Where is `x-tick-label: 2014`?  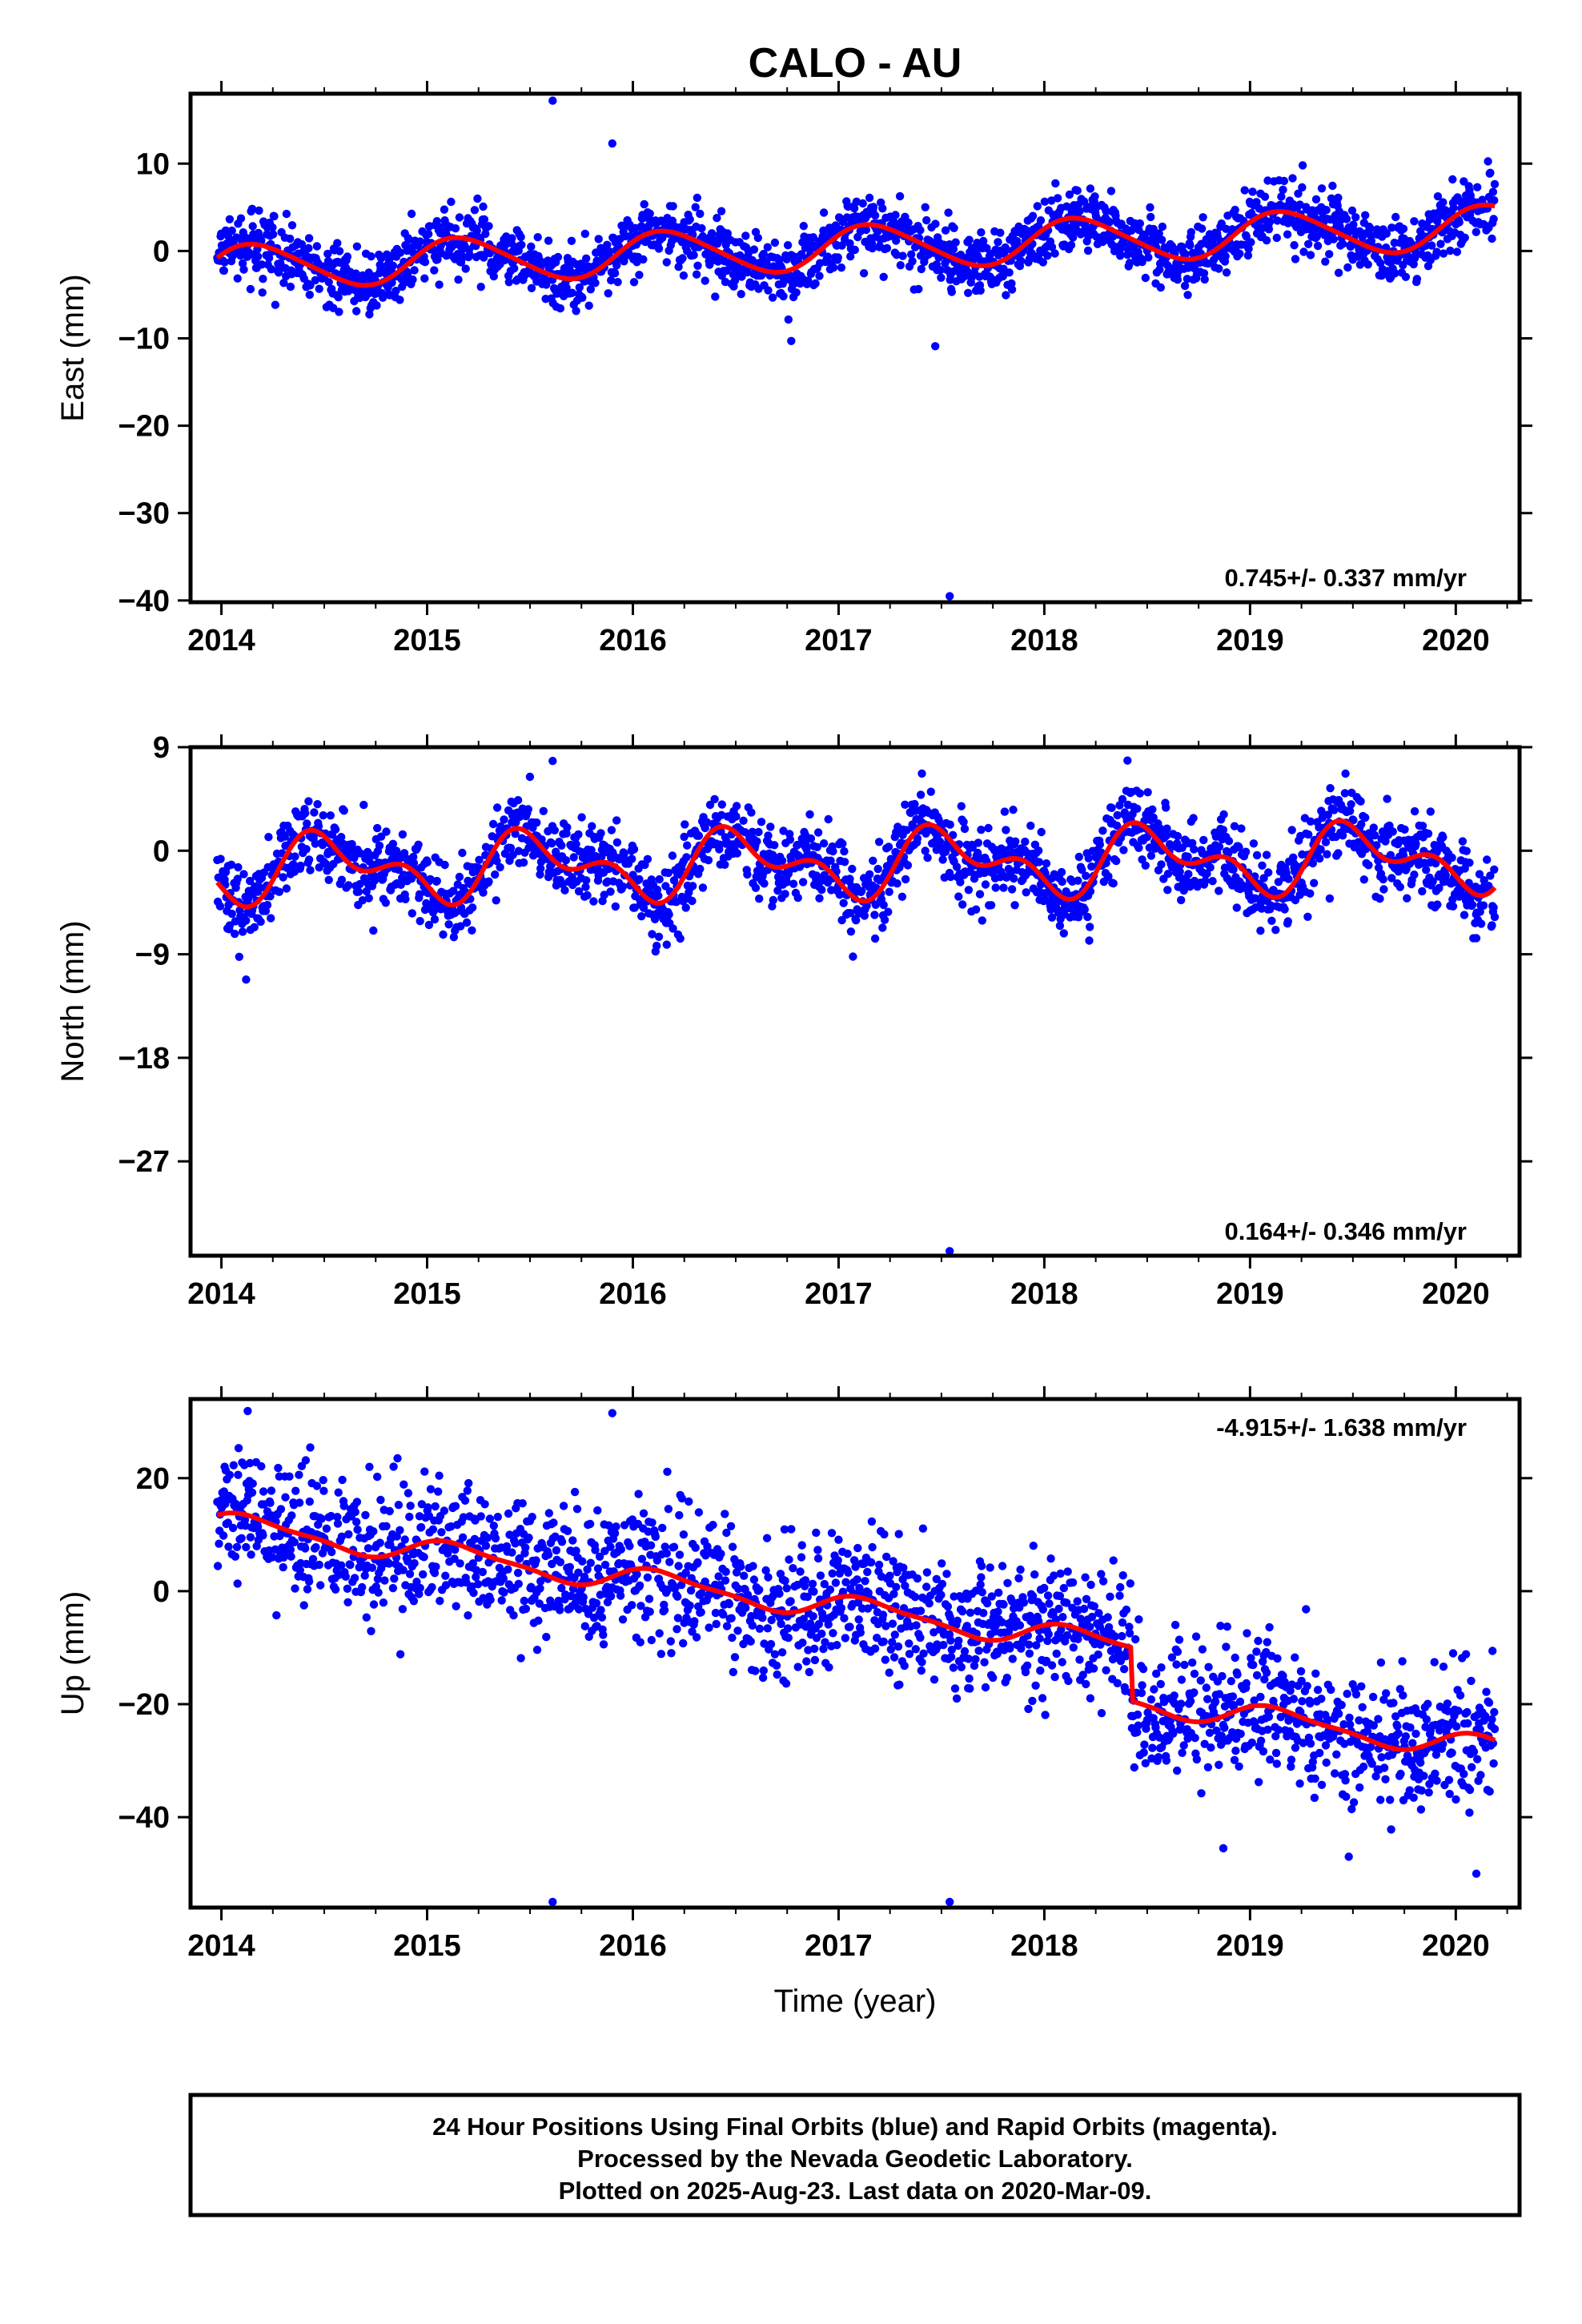 x-tick-label: 2014 is located at coordinates (221, 640).